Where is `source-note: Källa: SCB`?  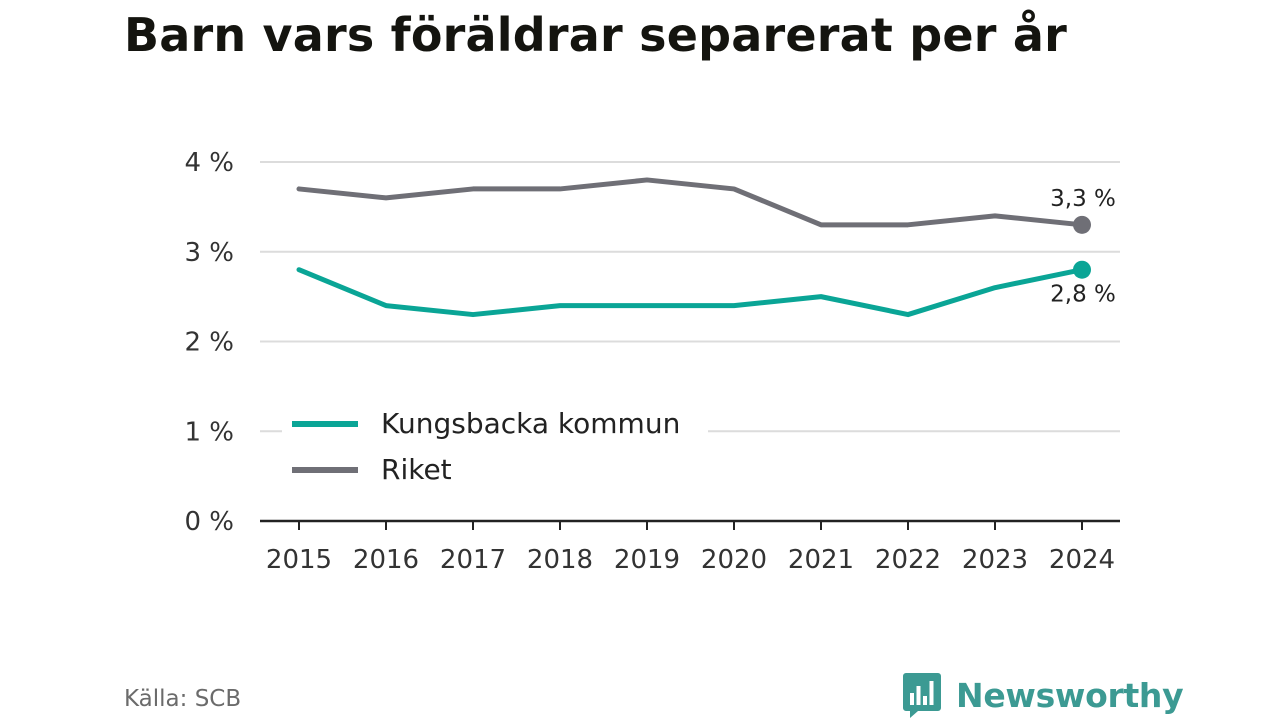 source-note: Källa: SCB is located at coordinates (183, 699).